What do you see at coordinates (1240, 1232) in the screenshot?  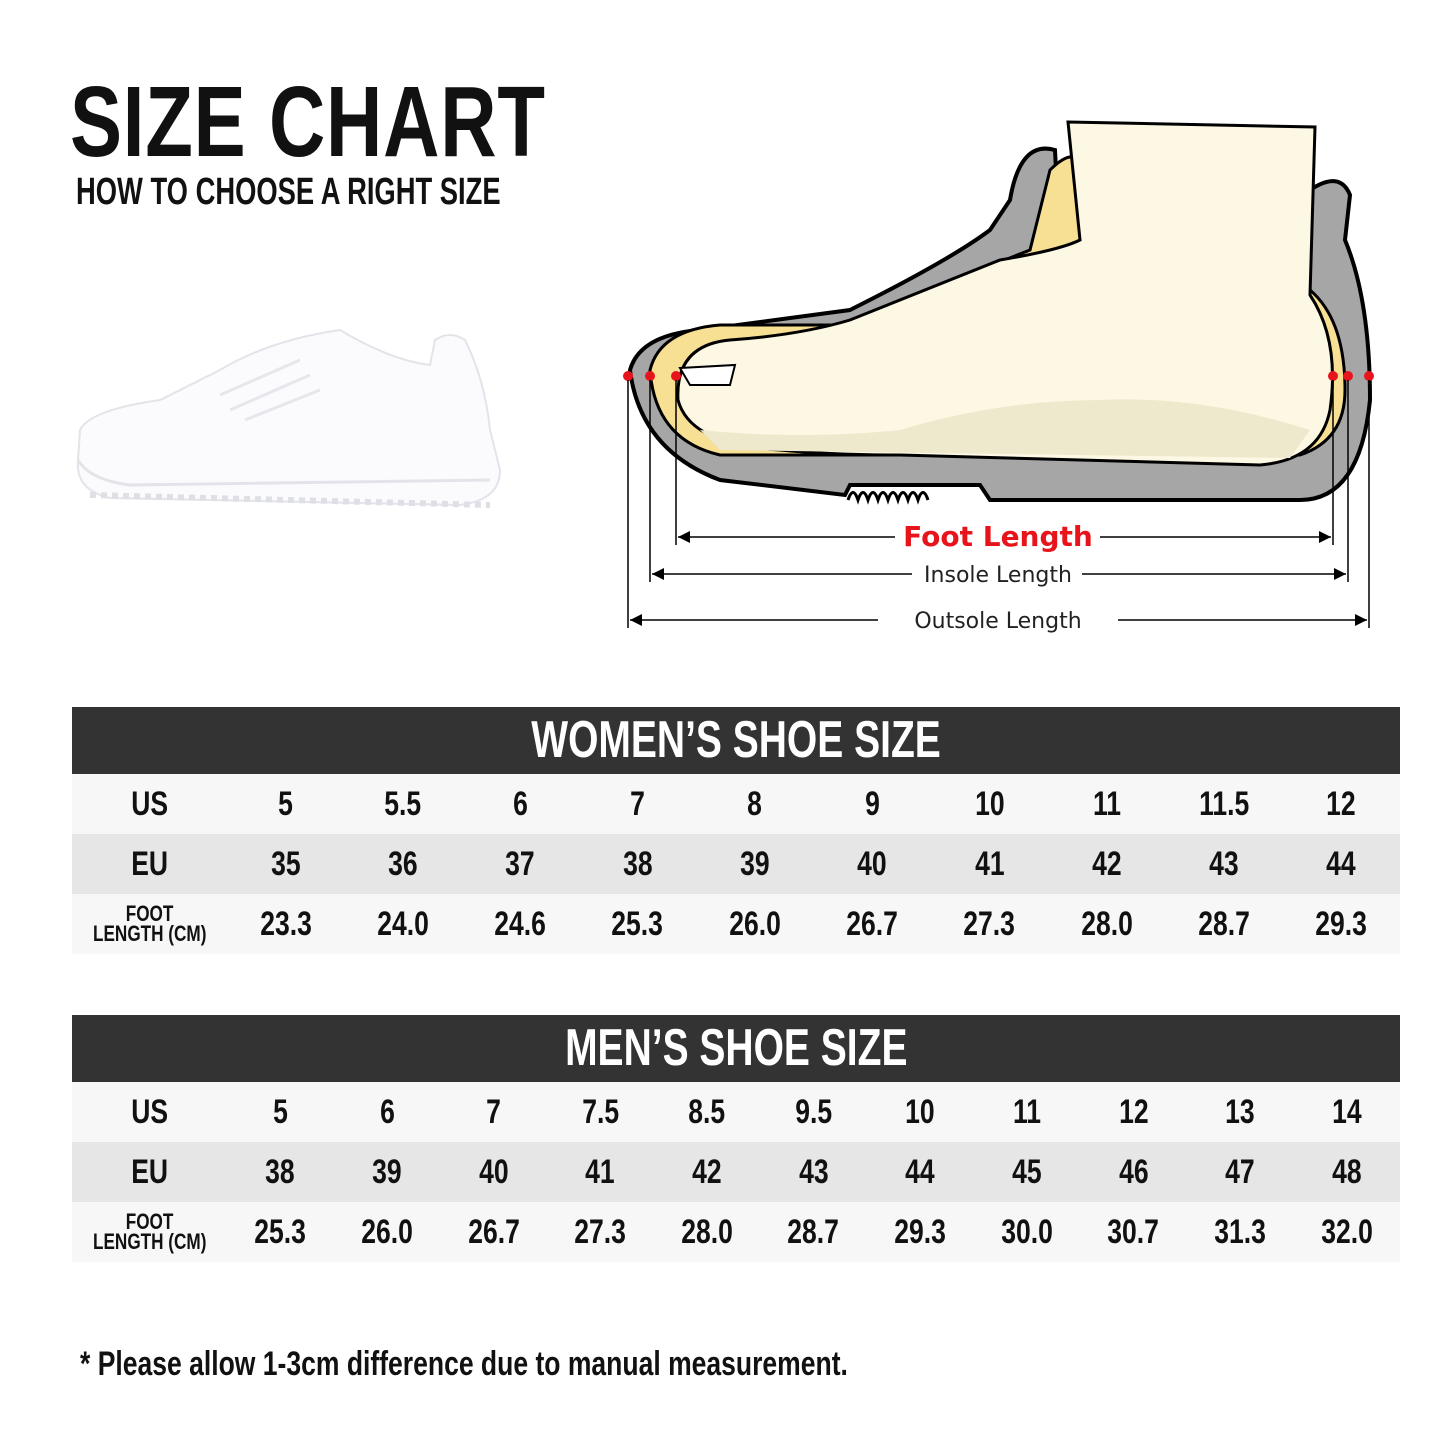 I see `size-cell: 31.3` at bounding box center [1240, 1232].